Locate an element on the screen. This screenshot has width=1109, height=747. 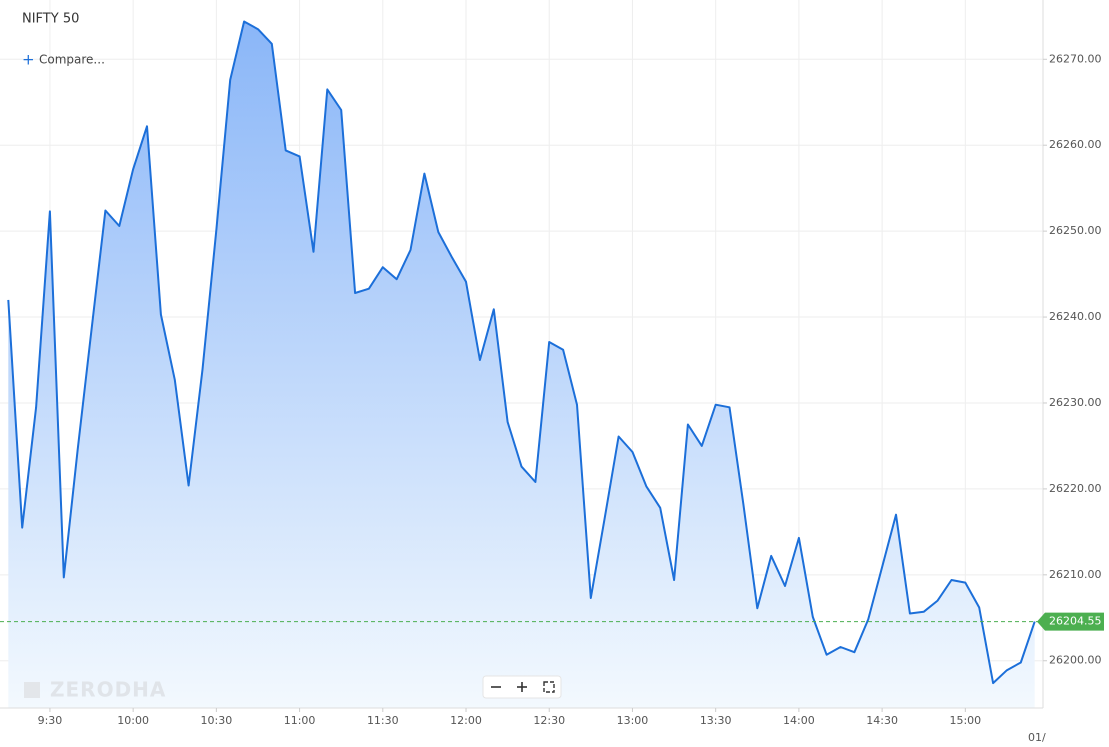
y-tick-label: 26240.00 is located at coordinates (1075, 316).